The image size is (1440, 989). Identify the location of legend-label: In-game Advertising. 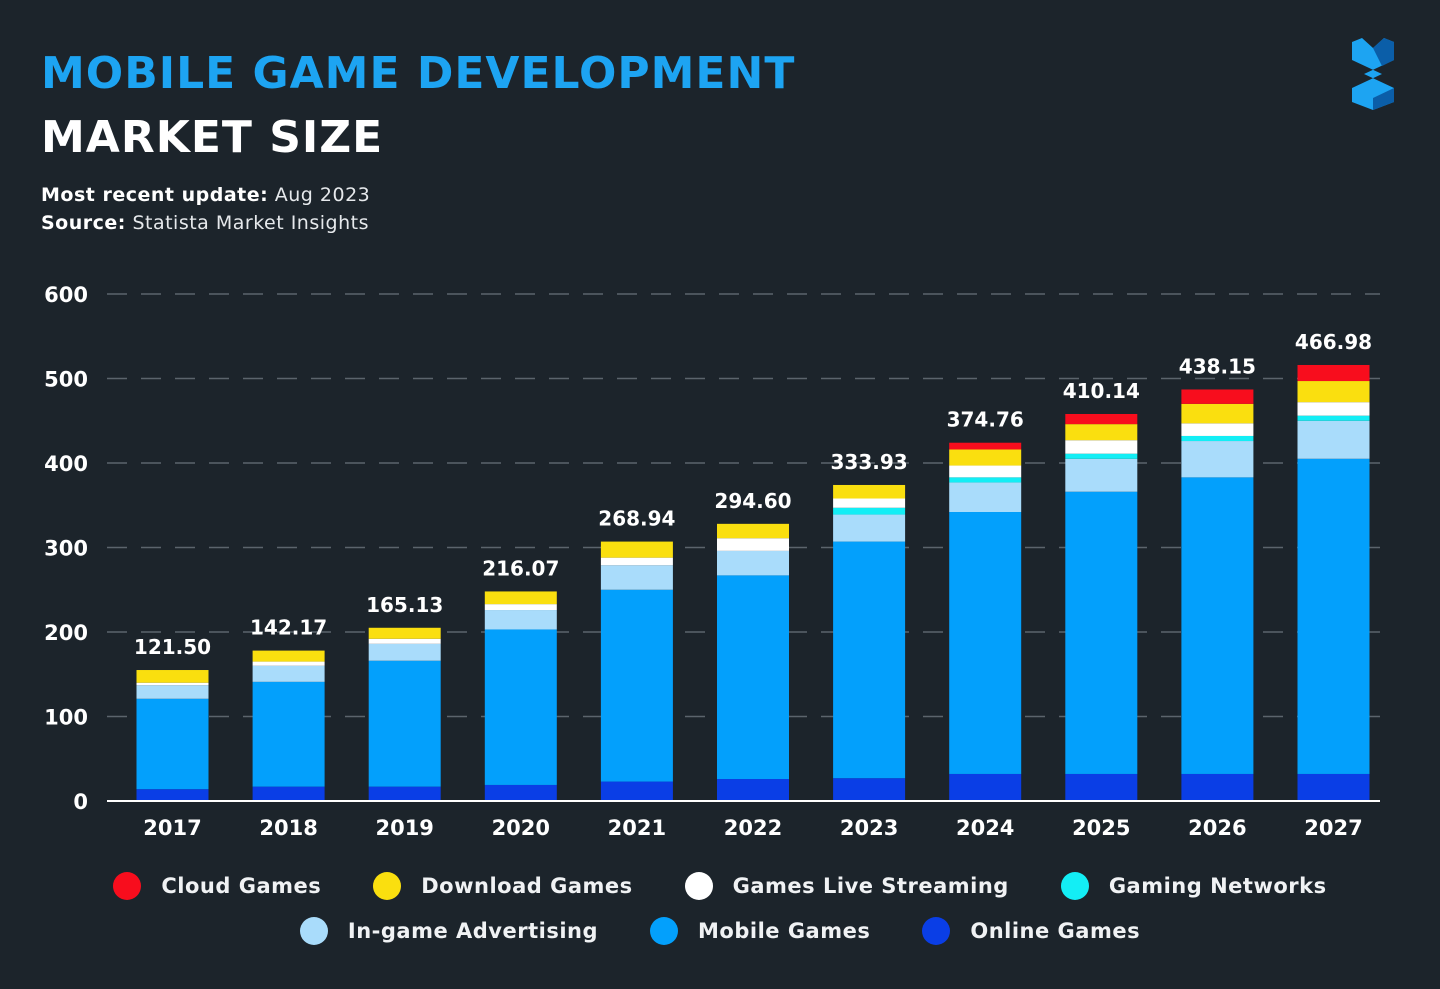
(473, 931).